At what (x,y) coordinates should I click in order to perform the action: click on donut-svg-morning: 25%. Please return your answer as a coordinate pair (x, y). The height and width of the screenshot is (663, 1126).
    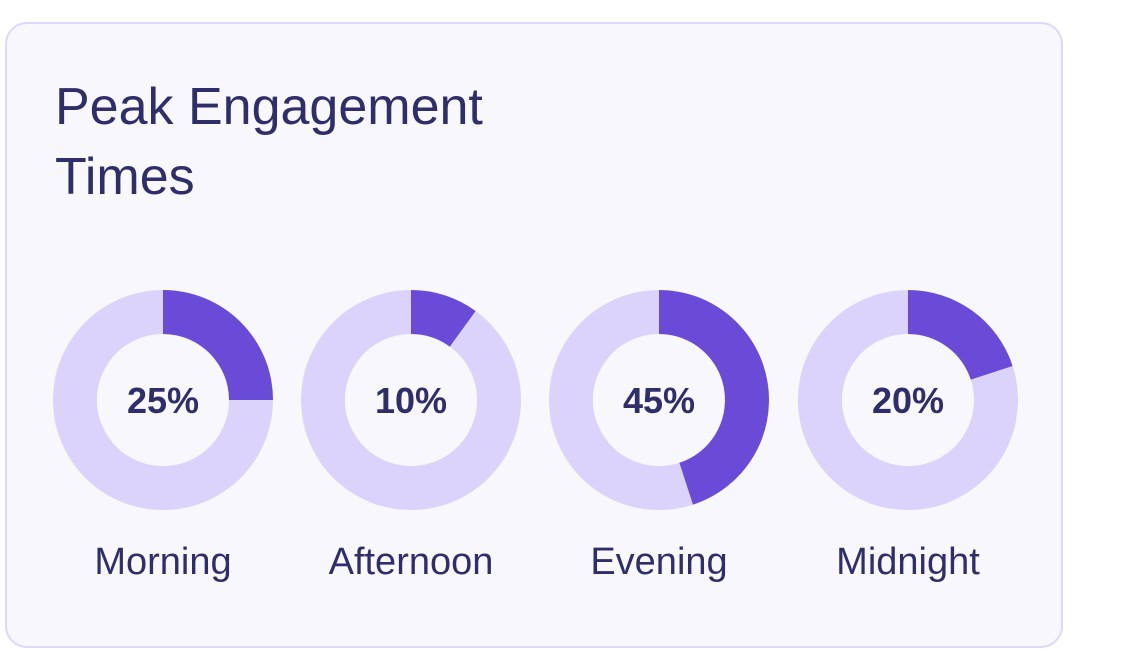
    Looking at the image, I should click on (163, 400).